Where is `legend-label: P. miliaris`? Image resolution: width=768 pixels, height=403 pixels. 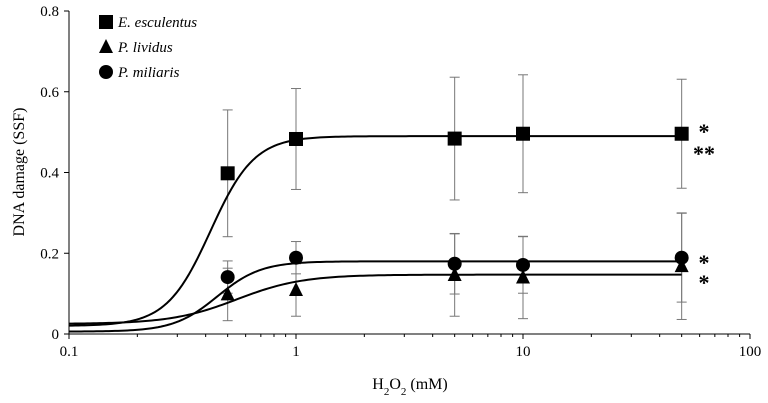 legend-label: P. miliaris is located at coordinates (148, 73).